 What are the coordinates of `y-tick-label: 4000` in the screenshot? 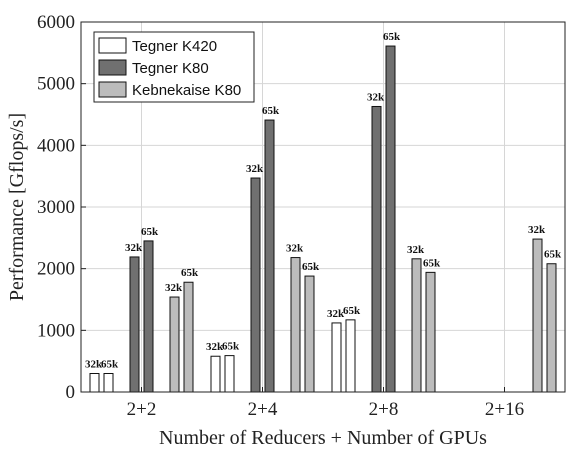 It's located at (56, 145).